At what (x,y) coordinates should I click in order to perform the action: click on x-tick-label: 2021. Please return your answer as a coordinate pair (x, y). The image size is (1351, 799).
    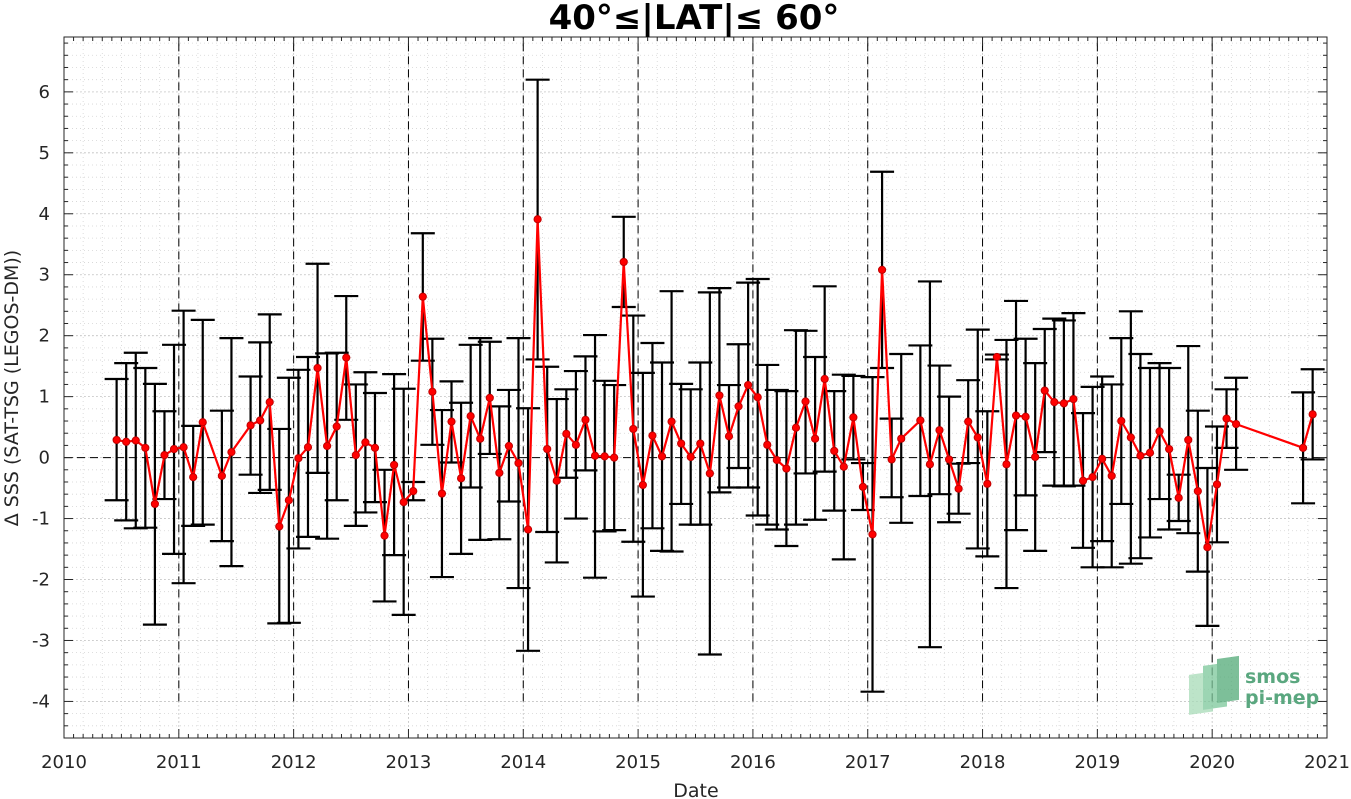
    Looking at the image, I should click on (1327, 762).